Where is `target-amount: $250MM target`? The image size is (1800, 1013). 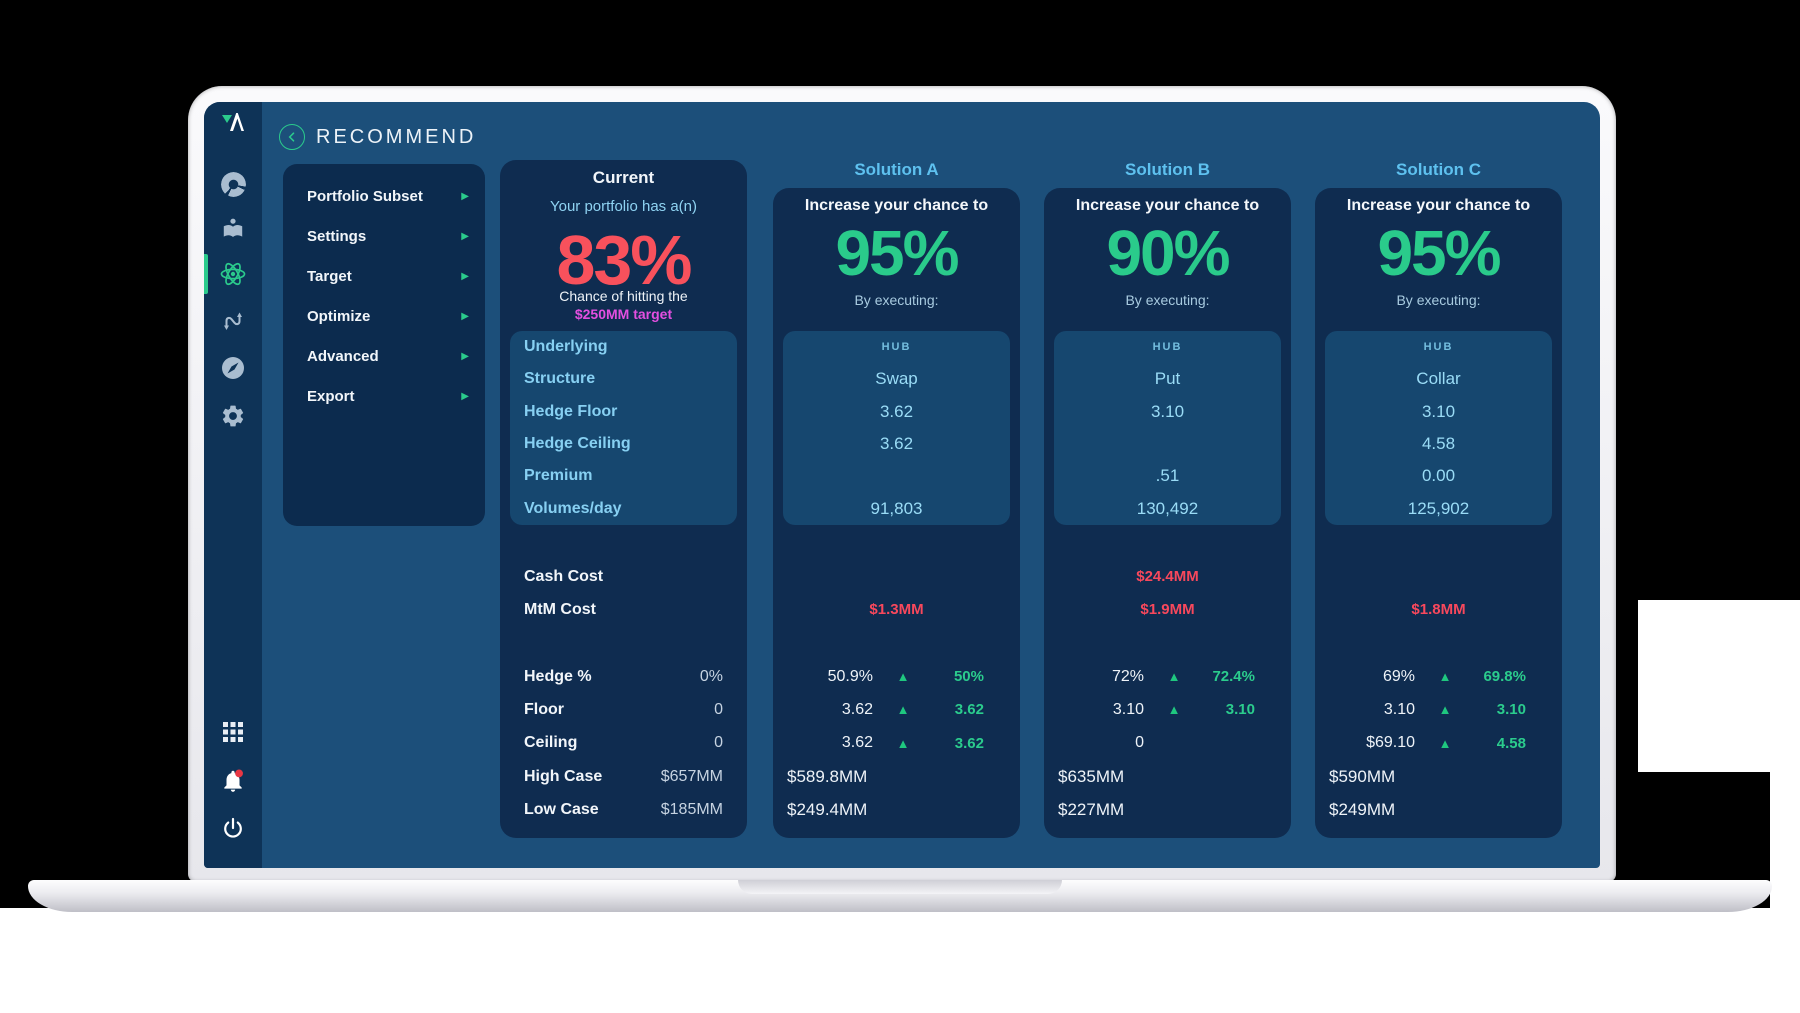 target-amount: $250MM target is located at coordinates (623, 314).